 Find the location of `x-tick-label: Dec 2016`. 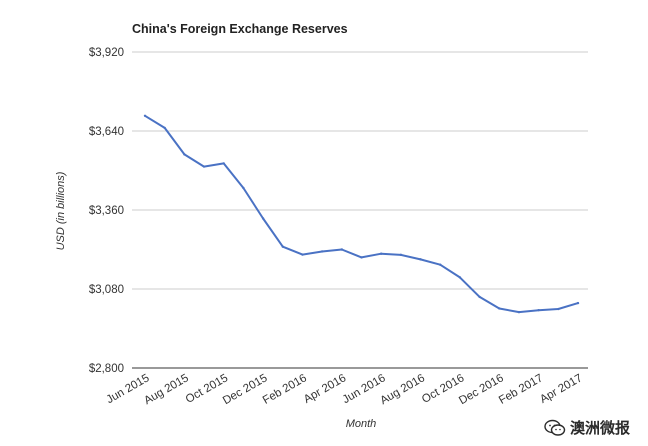

x-tick-label: Dec 2016 is located at coordinates (481, 389).